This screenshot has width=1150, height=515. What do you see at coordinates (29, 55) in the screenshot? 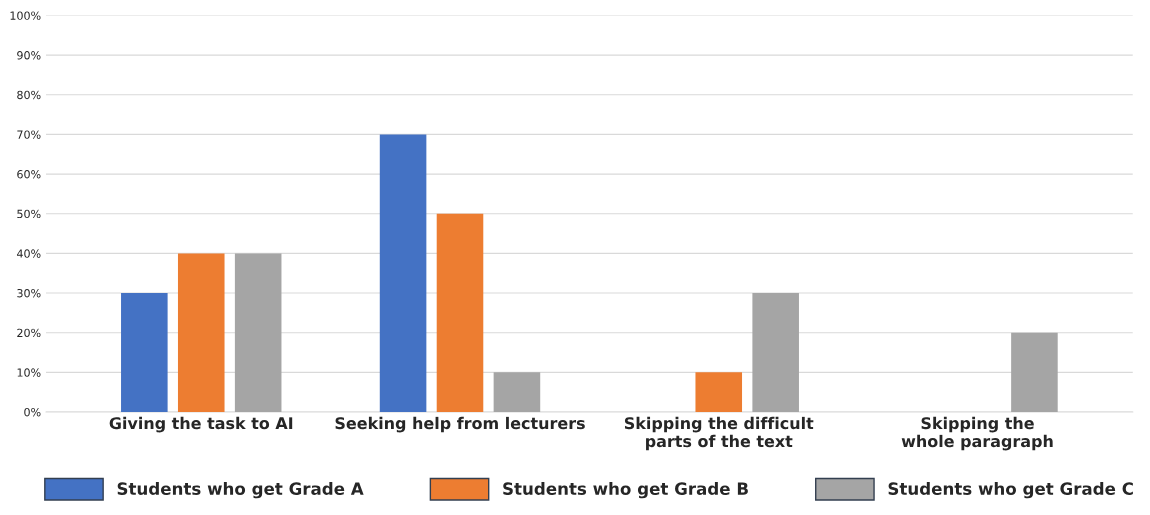
I see `y-tick-label: 90%` at bounding box center [29, 55].